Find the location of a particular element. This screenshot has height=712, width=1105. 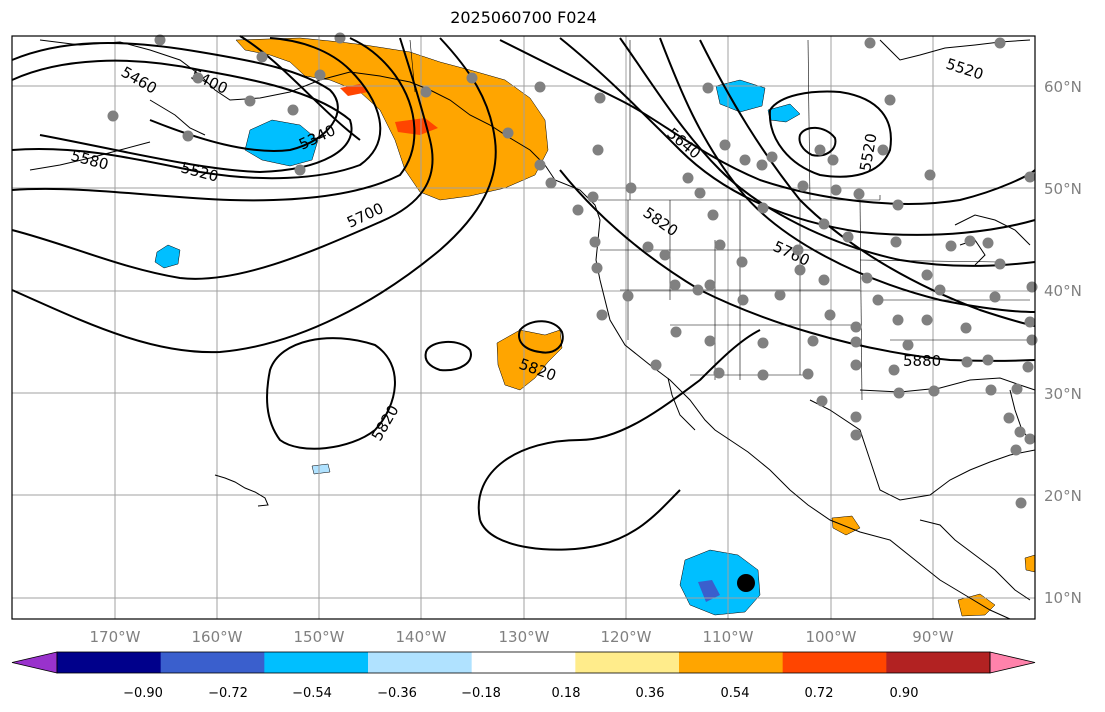

colorbar-tick-label: −0.72 is located at coordinates (228, 693).